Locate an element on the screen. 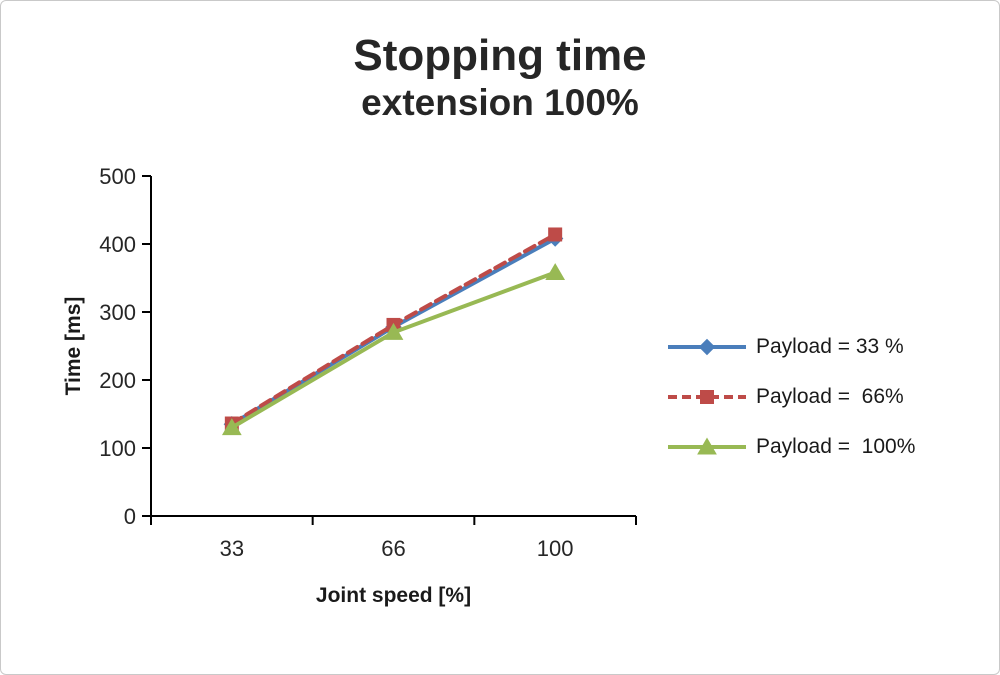 Image resolution: width=1000 pixels, height=675 pixels. x-tick-label: 100 is located at coordinates (555, 548).